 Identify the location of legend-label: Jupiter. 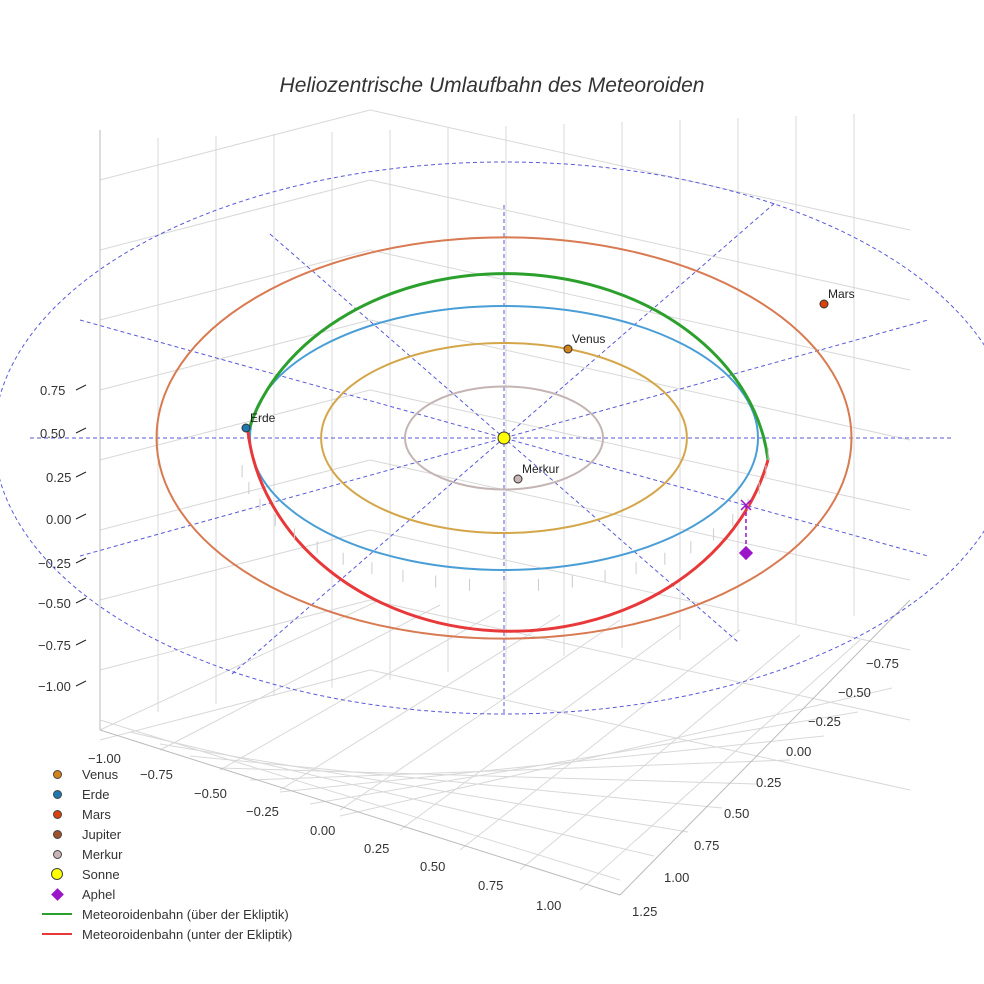
(102, 834).